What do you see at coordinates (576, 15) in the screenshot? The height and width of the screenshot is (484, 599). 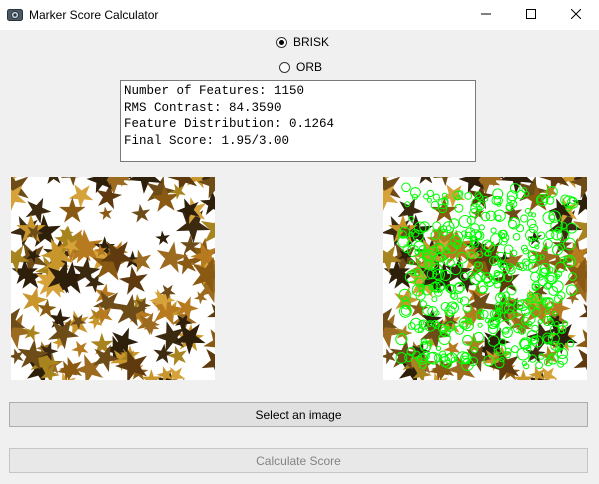 I see `close-button` at bounding box center [576, 15].